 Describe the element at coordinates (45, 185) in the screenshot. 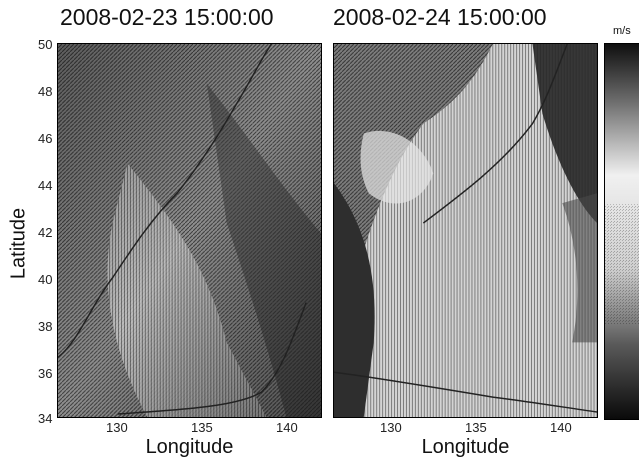

I see `y-tick-label: 44` at that location.